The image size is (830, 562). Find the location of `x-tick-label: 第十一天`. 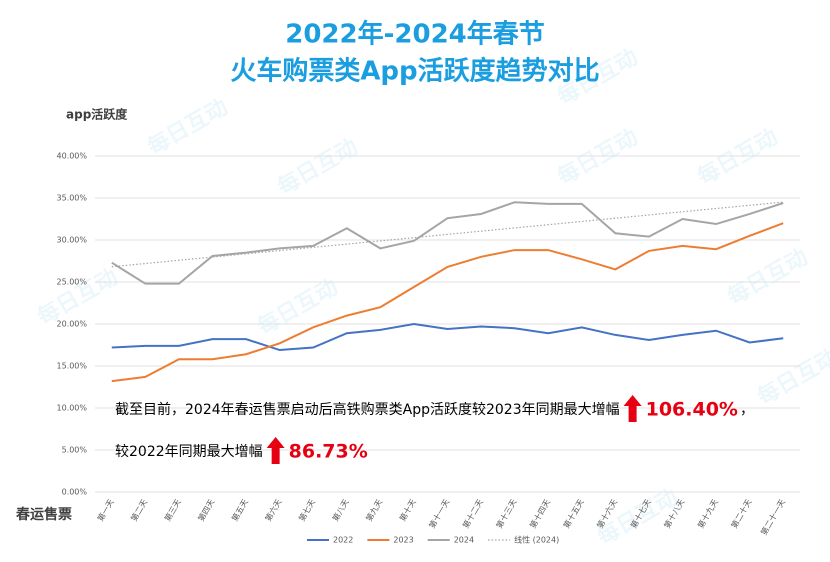

x-tick-label: 第十一天 is located at coordinates (439, 513).